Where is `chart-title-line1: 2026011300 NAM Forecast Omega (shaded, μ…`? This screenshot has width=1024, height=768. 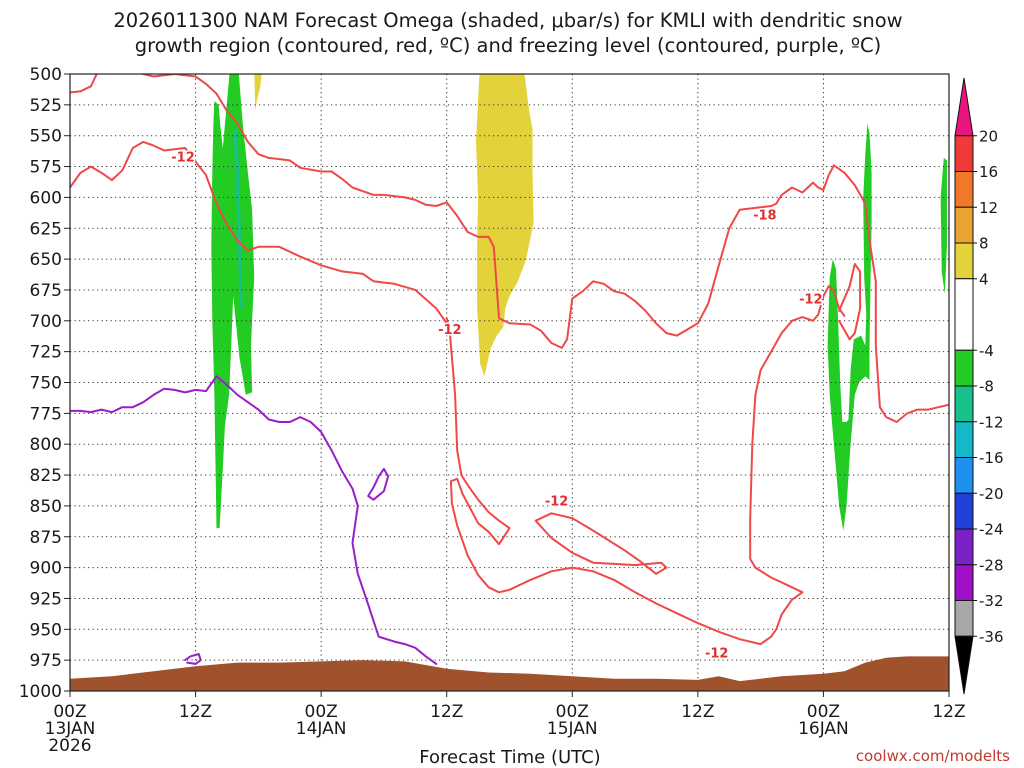
chart-title-line1: 2026011300 NAM Forecast Omega (shaded, μ… is located at coordinates (507, 20).